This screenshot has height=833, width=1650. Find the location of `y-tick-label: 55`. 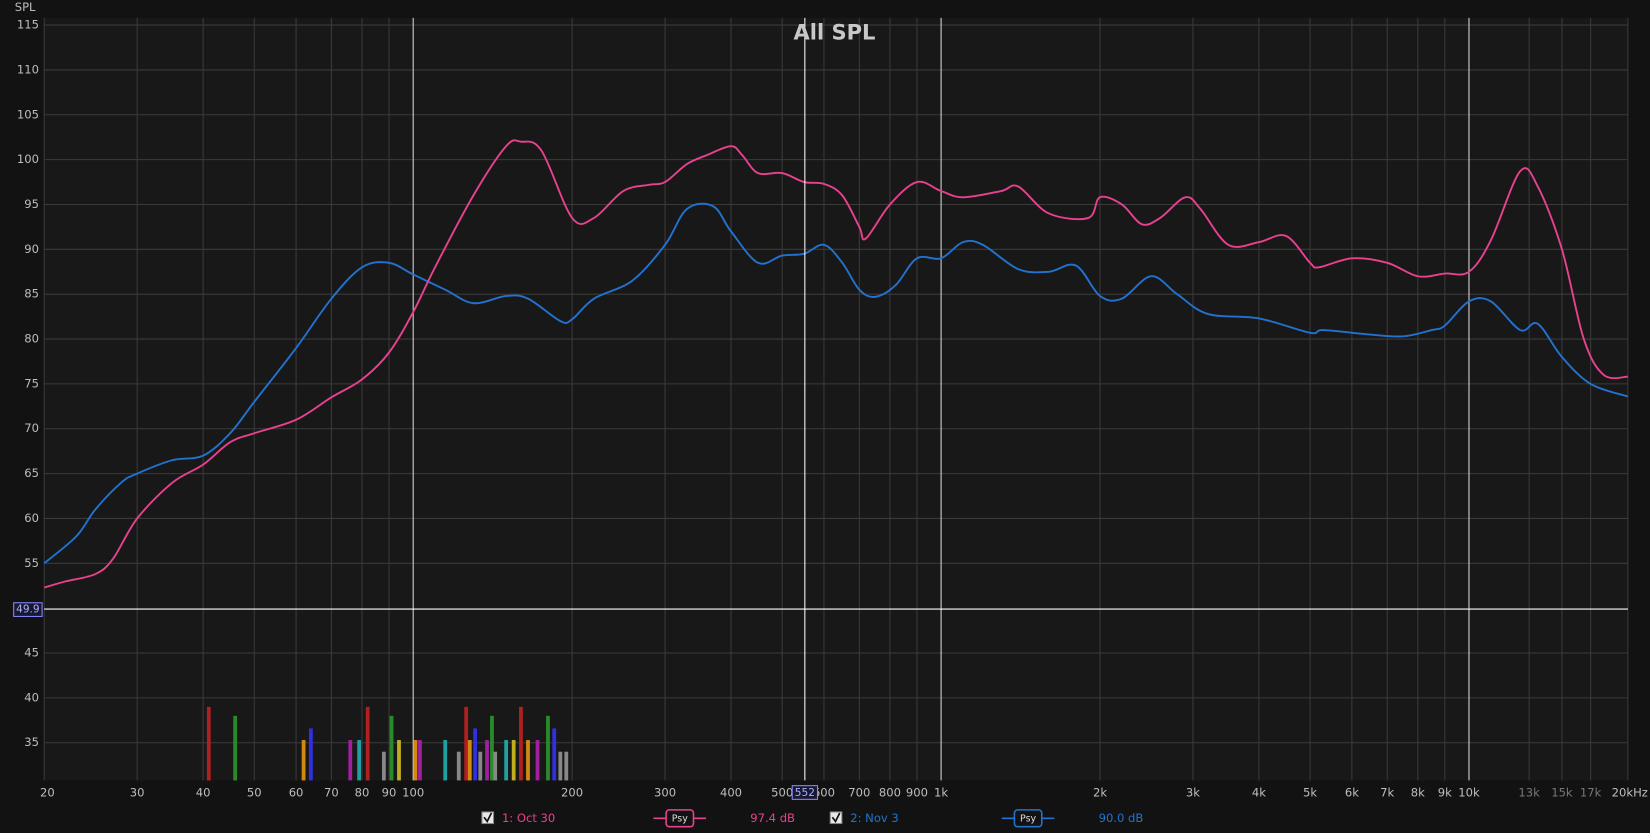

y-tick-label: 55 is located at coordinates (31, 563).